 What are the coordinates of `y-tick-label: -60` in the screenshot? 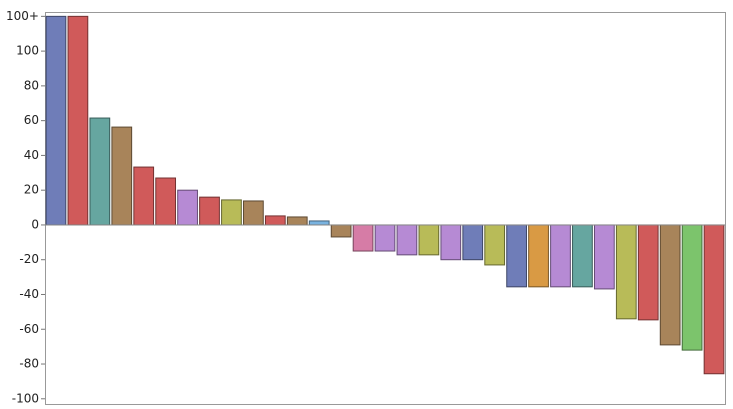 It's located at (29, 329).